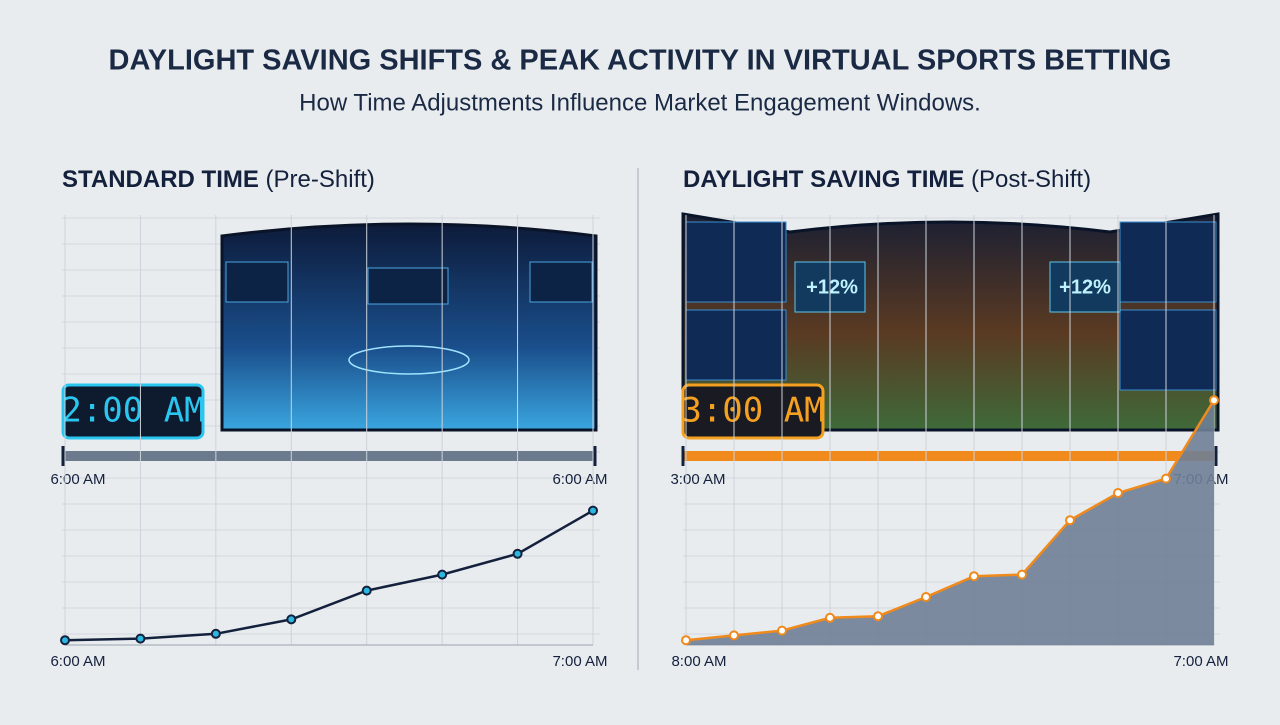 This screenshot has width=1280, height=725. Describe the element at coordinates (320, 179) in the screenshot. I see `heading-normal: (Pre-Shift)` at that location.